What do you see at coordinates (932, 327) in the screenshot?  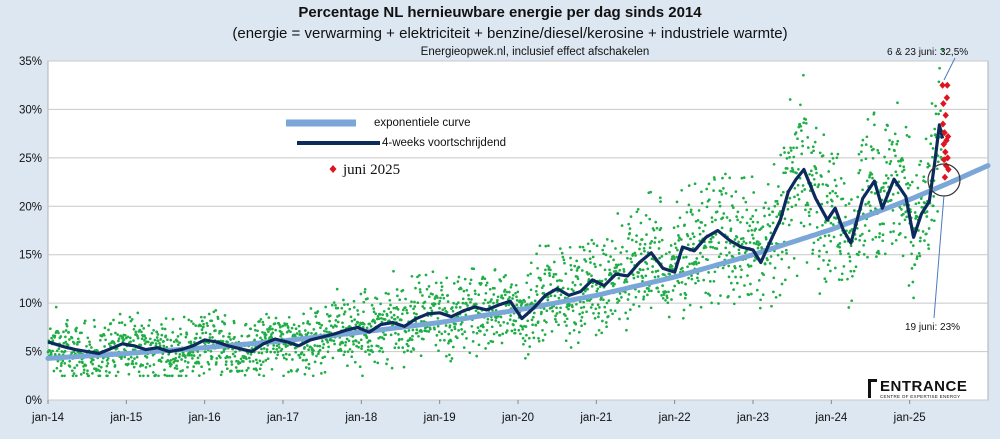 I see `annotation-min: 19 juni: 23%` at bounding box center [932, 327].